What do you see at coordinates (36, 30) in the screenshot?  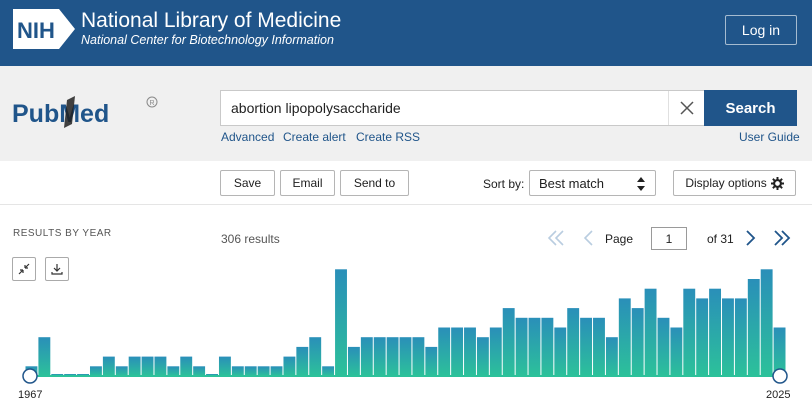 I see `nih-logo-text: NIH` at bounding box center [36, 30].